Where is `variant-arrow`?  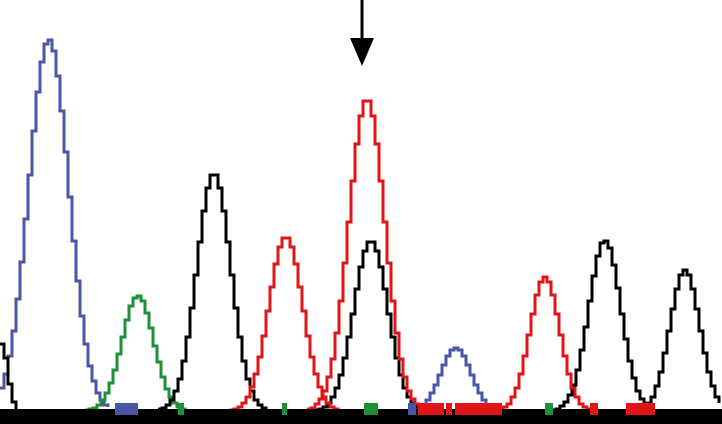 variant-arrow is located at coordinates (362, 33).